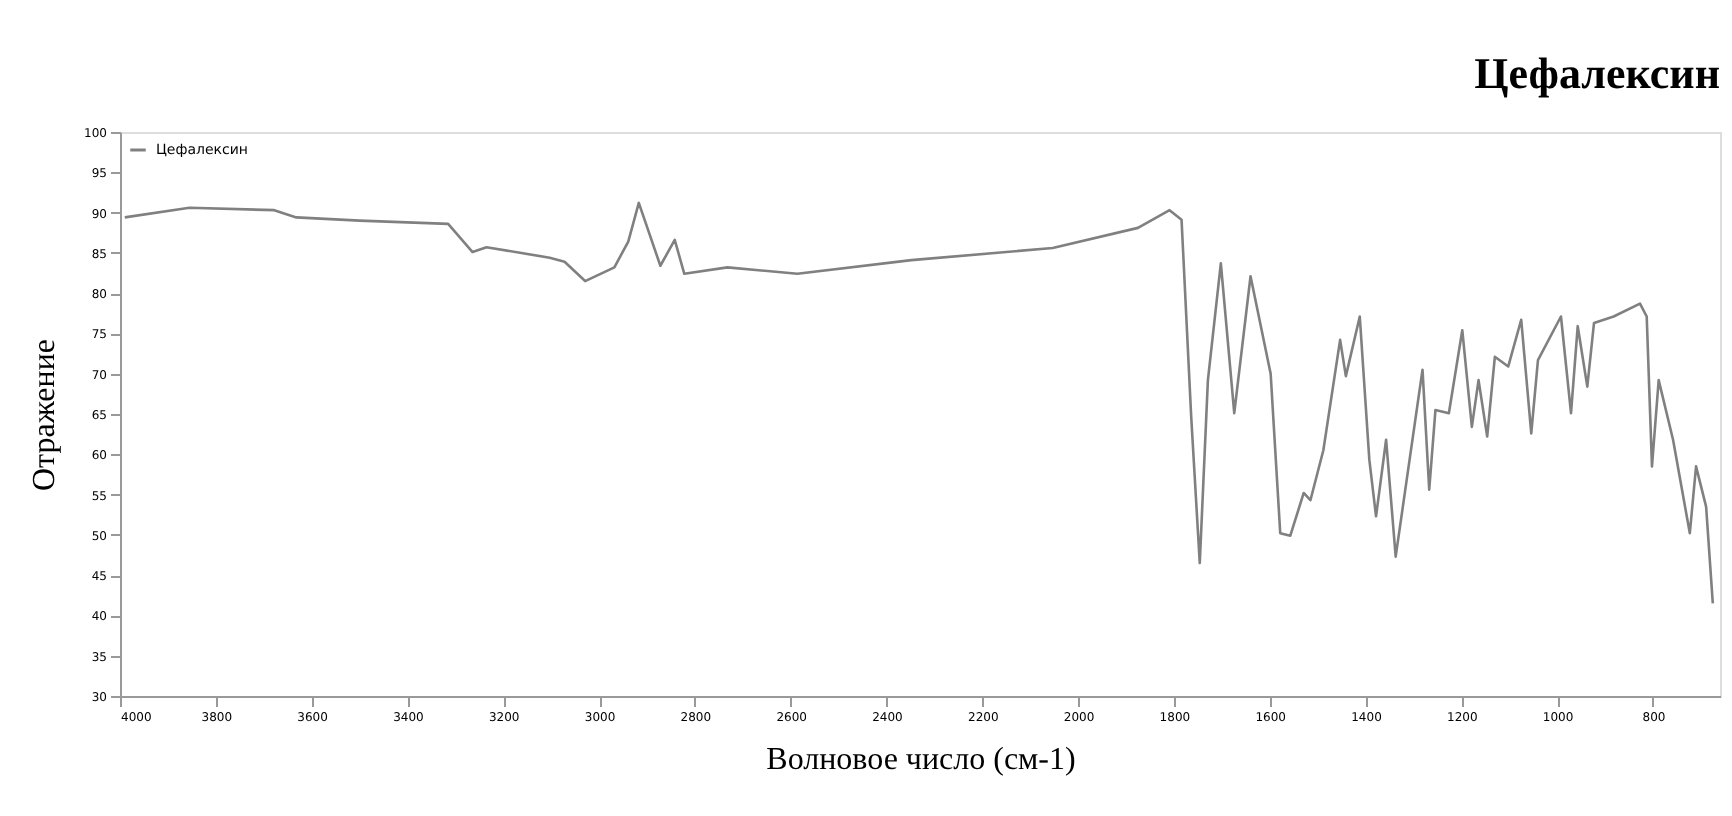 The width and height of the screenshot is (1732, 816). What do you see at coordinates (921, 760) in the screenshot?
I see `x-axis-title: Волновое число (см-1)` at bounding box center [921, 760].